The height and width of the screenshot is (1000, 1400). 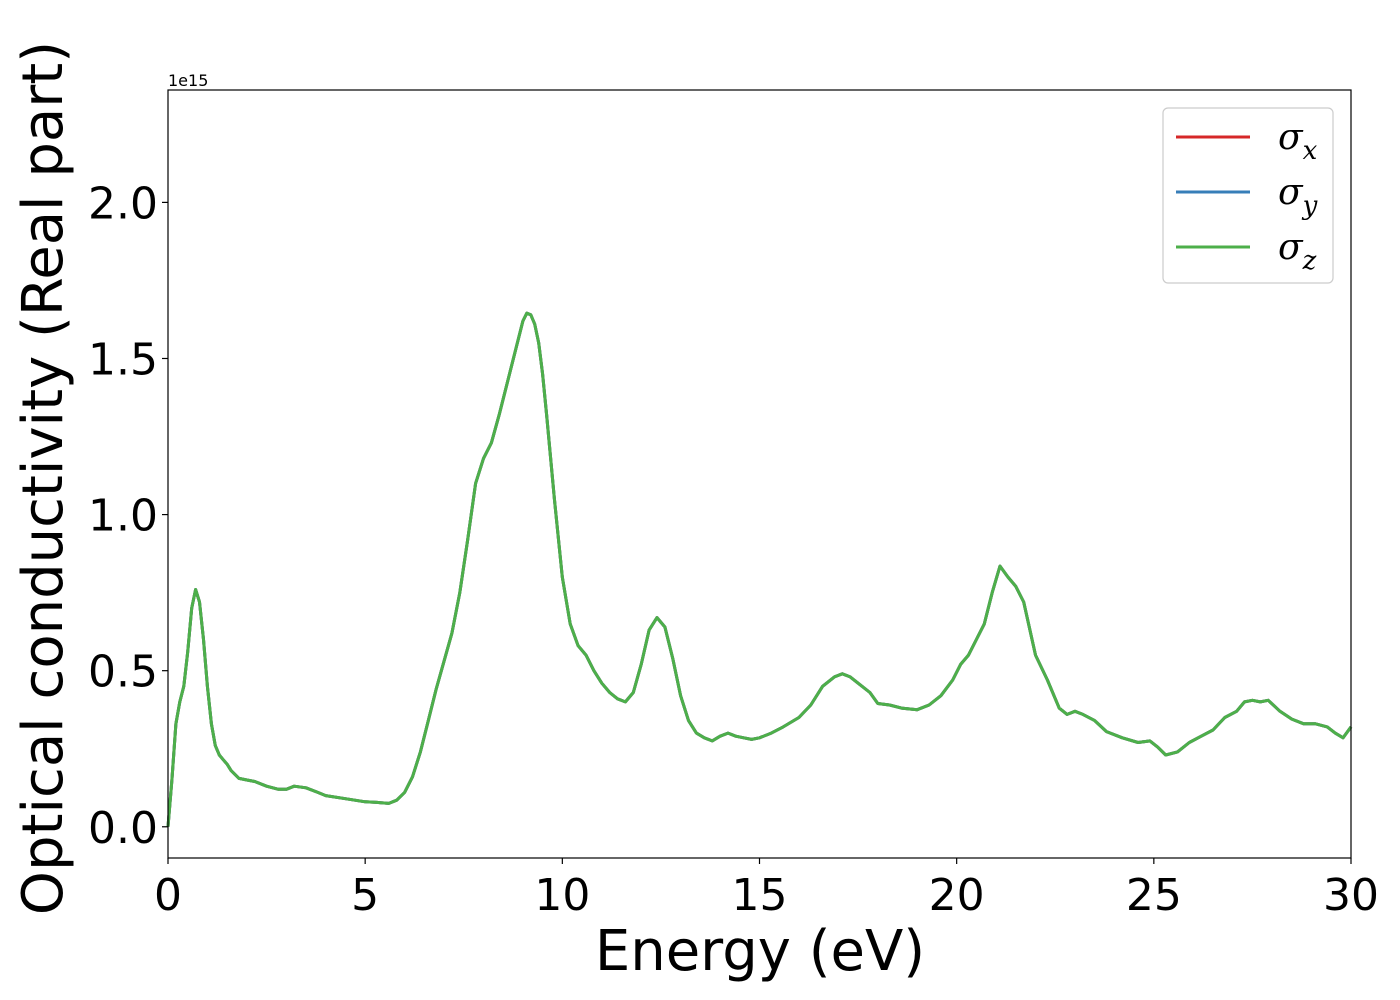 What do you see at coordinates (123, 516) in the screenshot?
I see `y-tick-label: 1.0` at bounding box center [123, 516].